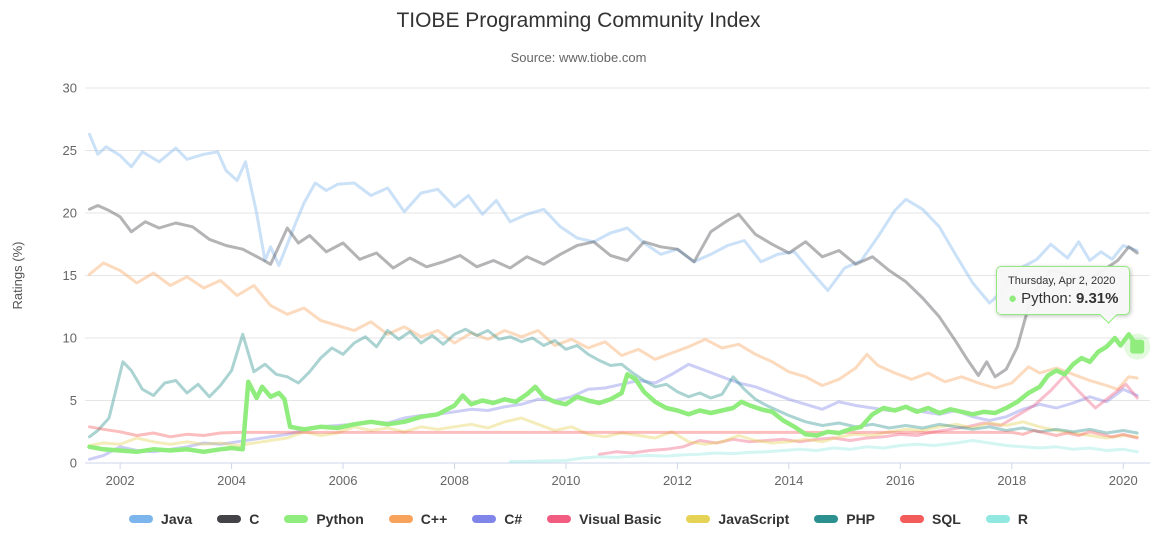 The height and width of the screenshot is (544, 1157). What do you see at coordinates (565, 480) in the screenshot?
I see `x-tick-label-2010: 2010` at bounding box center [565, 480].